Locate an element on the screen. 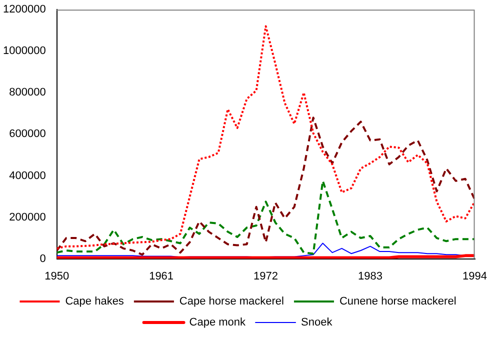 This screenshot has width=490, height=338. legend-label: Cunene horse mackerel is located at coordinates (397, 302).